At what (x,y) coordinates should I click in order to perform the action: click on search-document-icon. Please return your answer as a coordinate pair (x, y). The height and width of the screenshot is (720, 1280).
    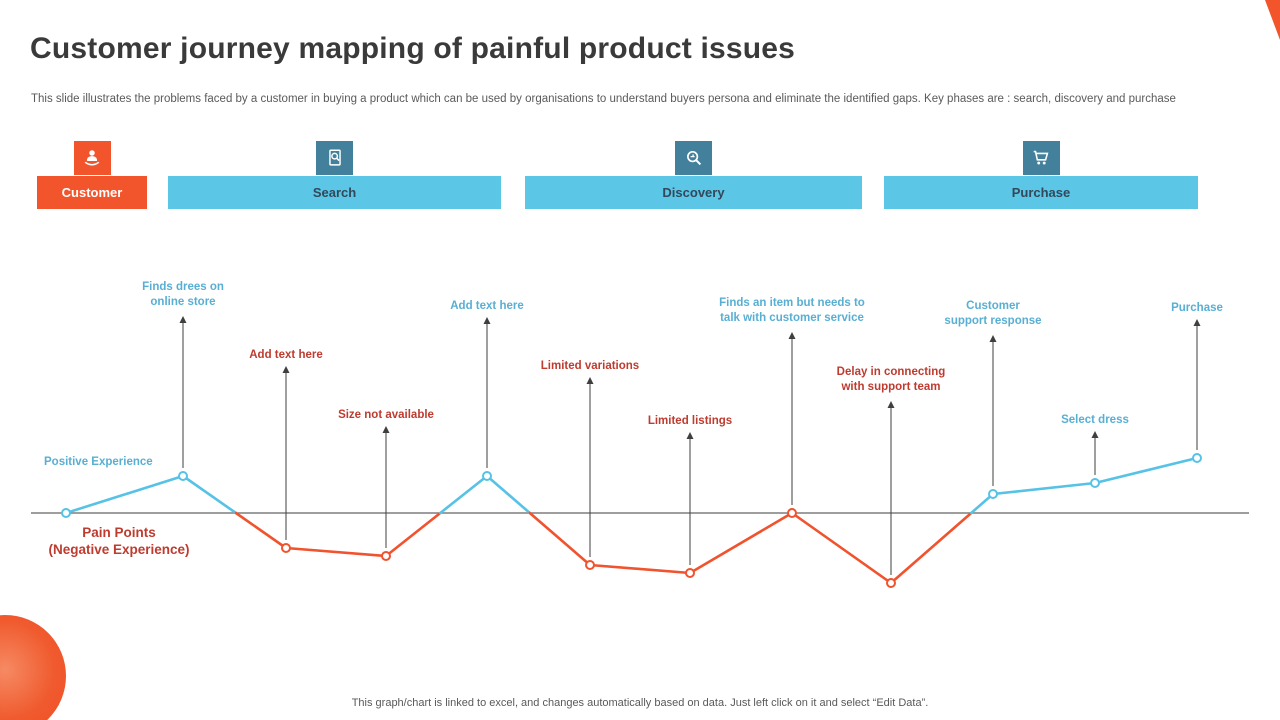
    Looking at the image, I should click on (334, 158).